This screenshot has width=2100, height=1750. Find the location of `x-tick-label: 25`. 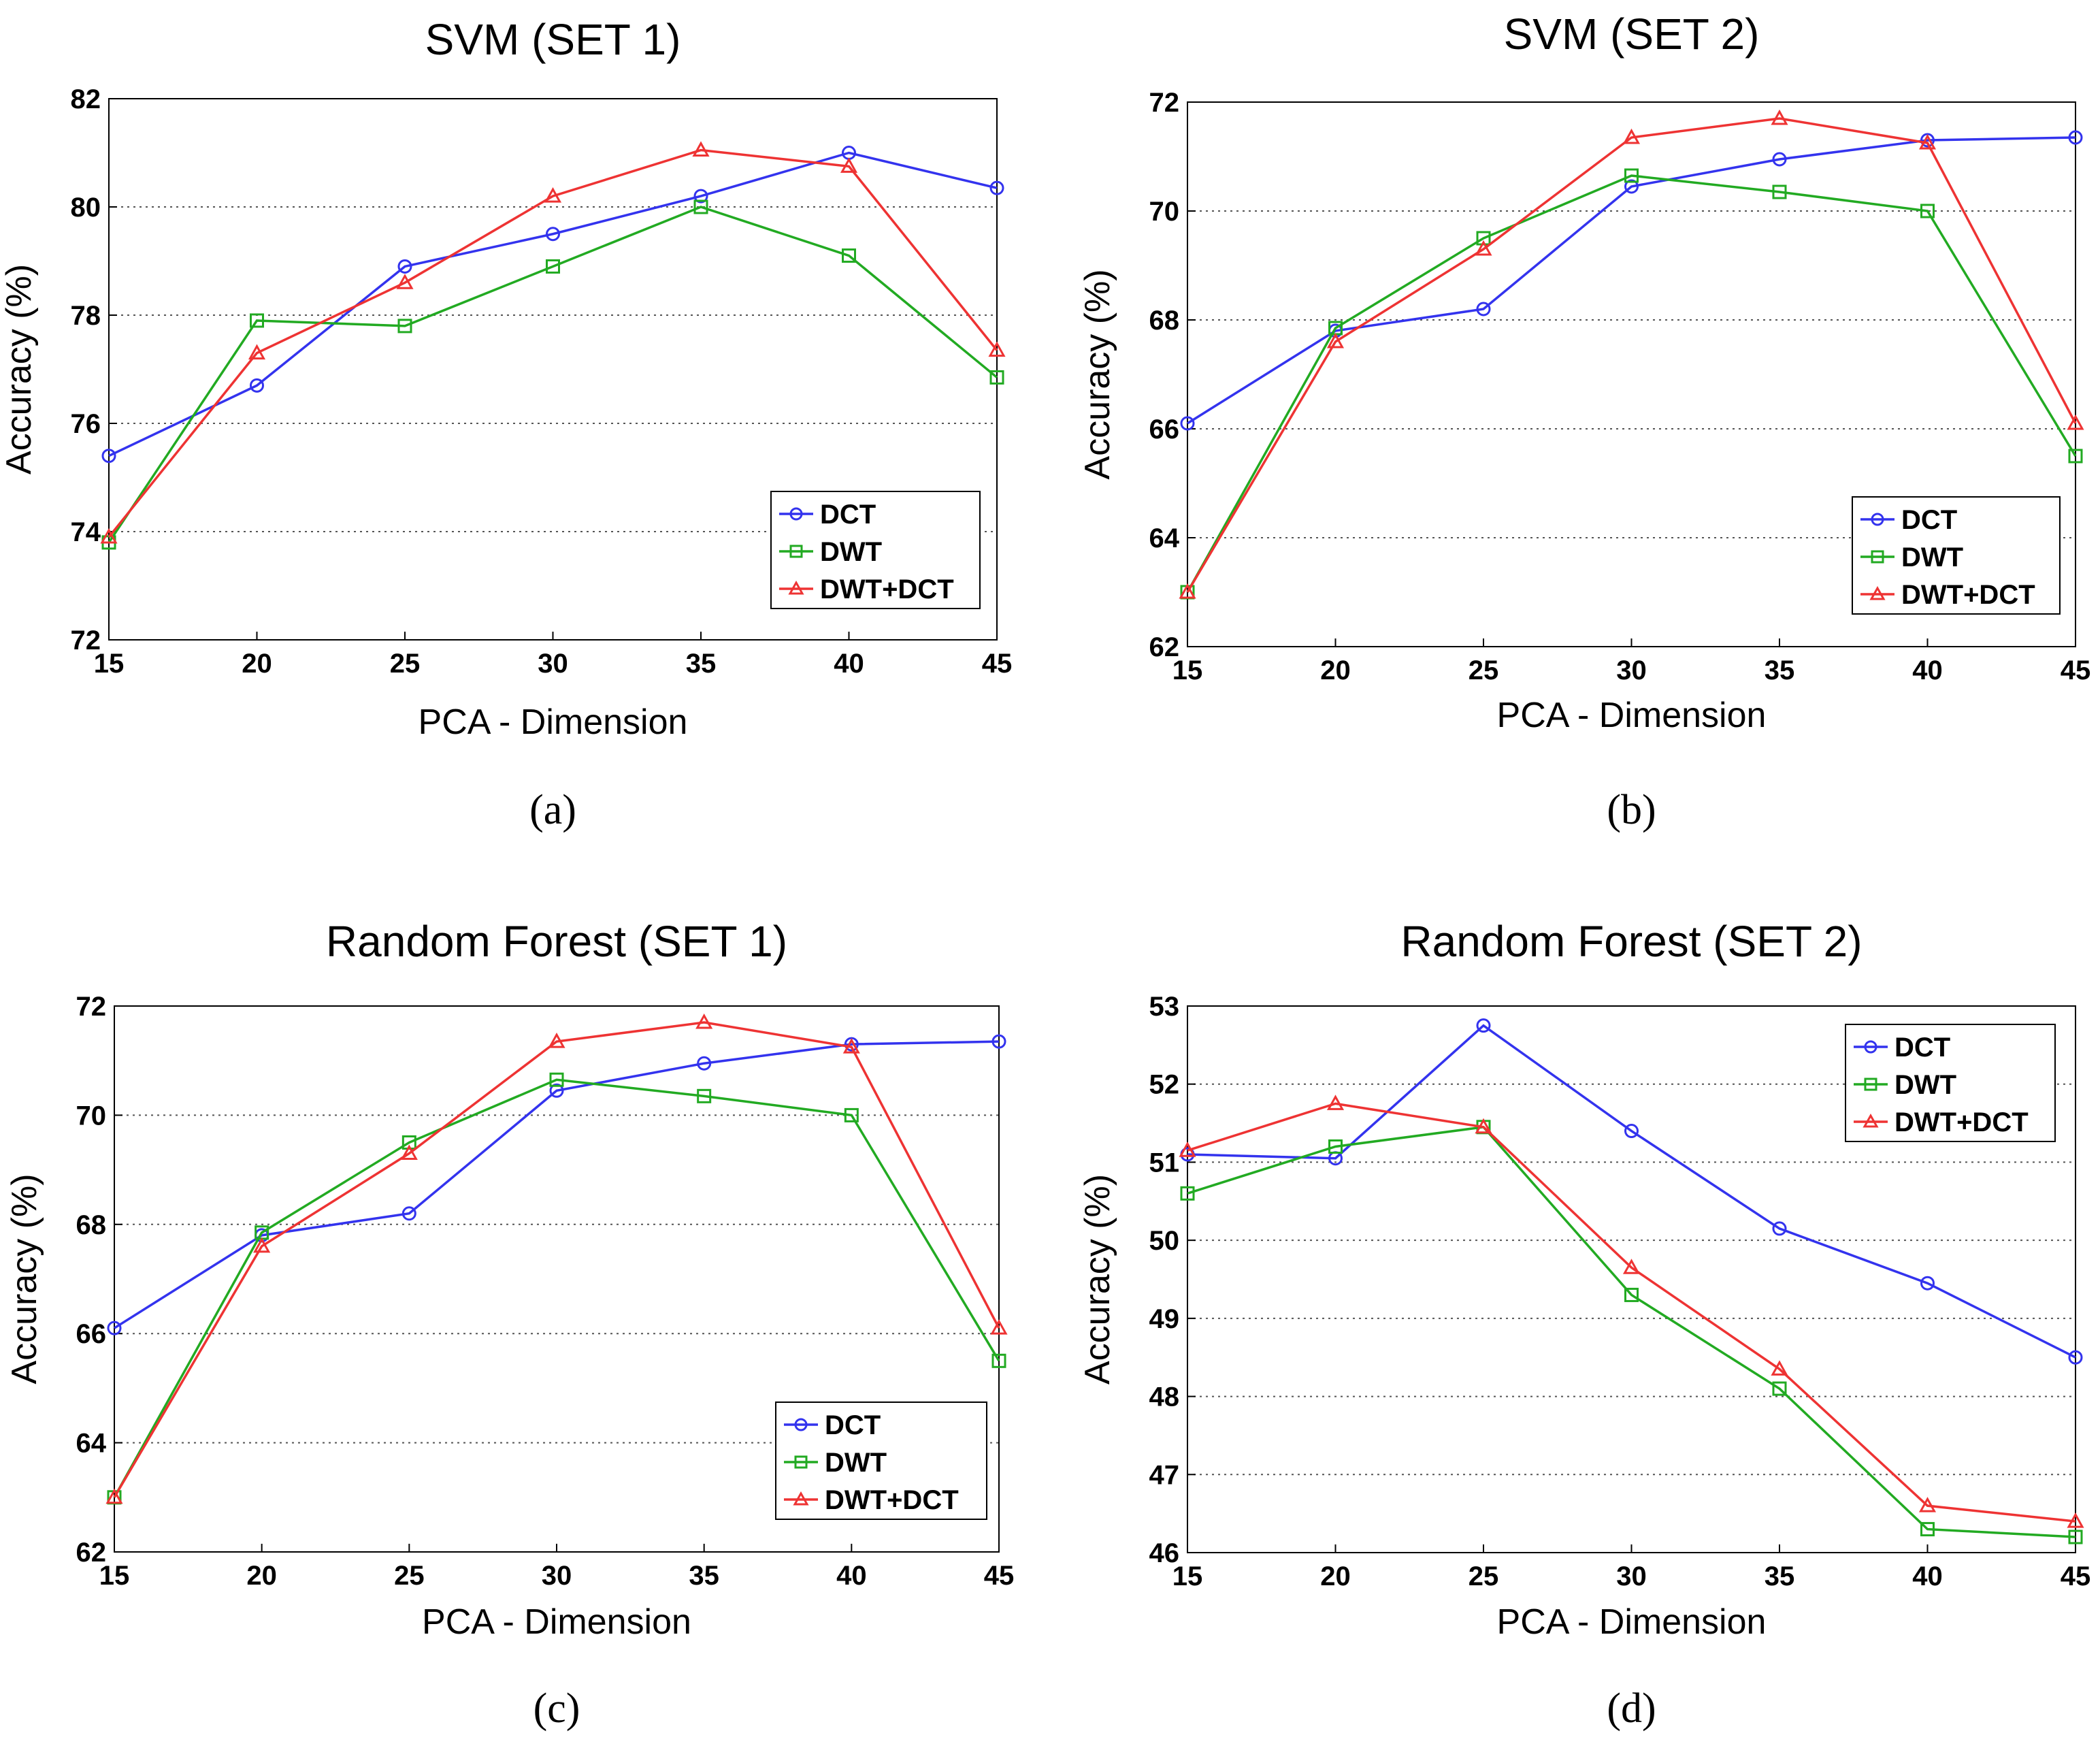

x-tick-label: 25 is located at coordinates (409, 1576).